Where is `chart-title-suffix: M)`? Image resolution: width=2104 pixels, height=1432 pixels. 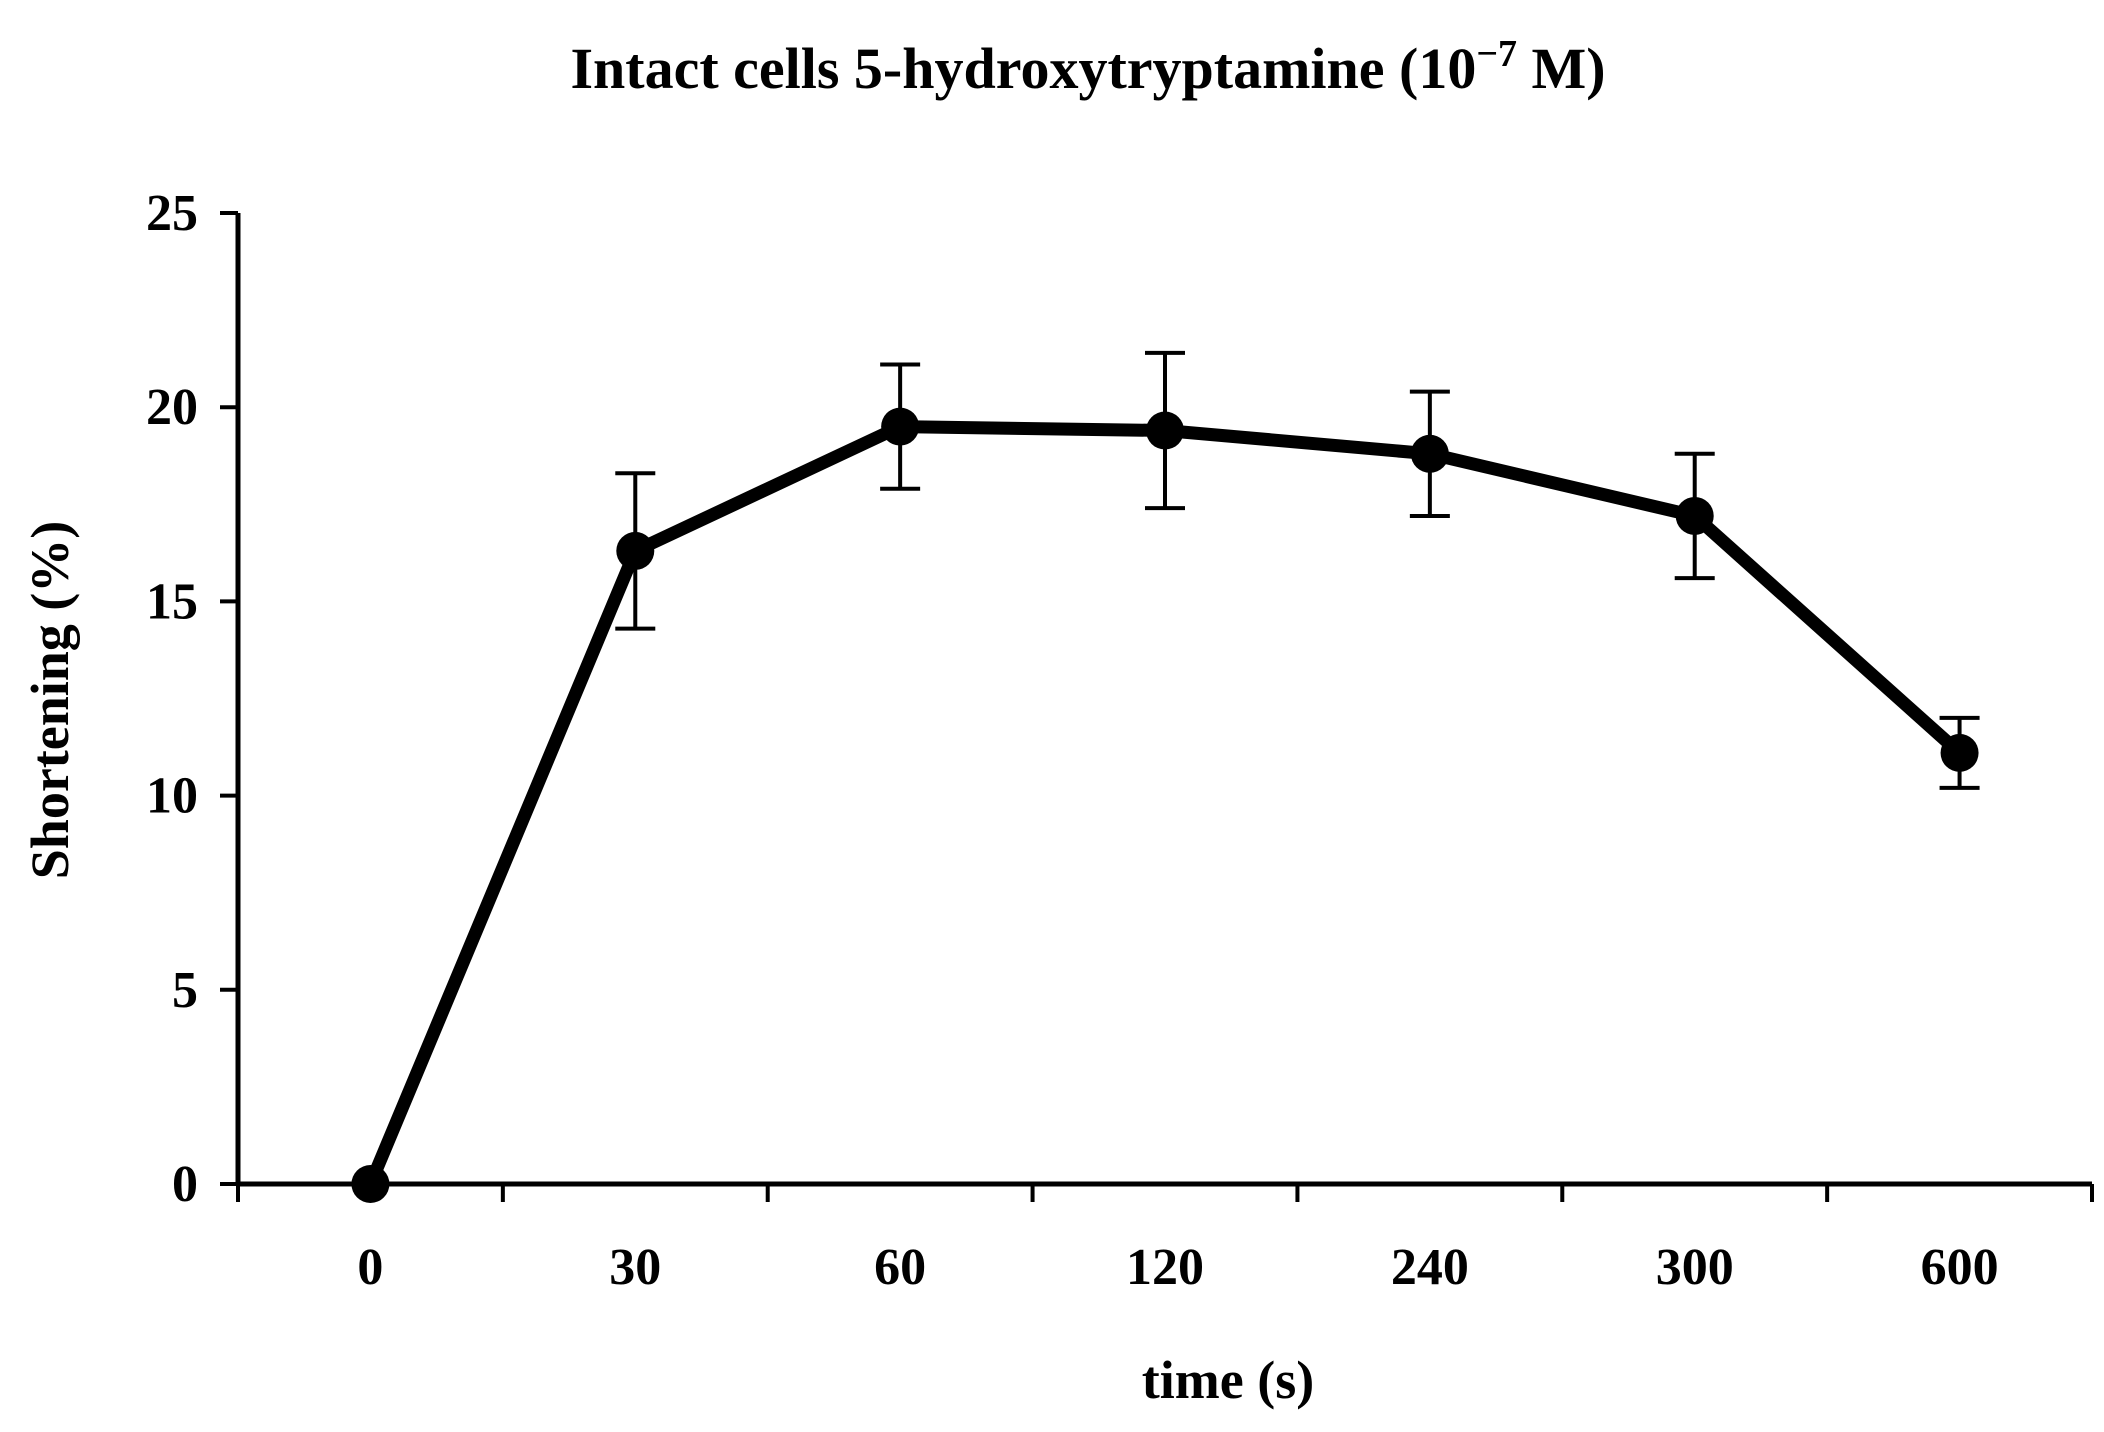 chart-title-suffix: M) is located at coordinates (1561, 68).